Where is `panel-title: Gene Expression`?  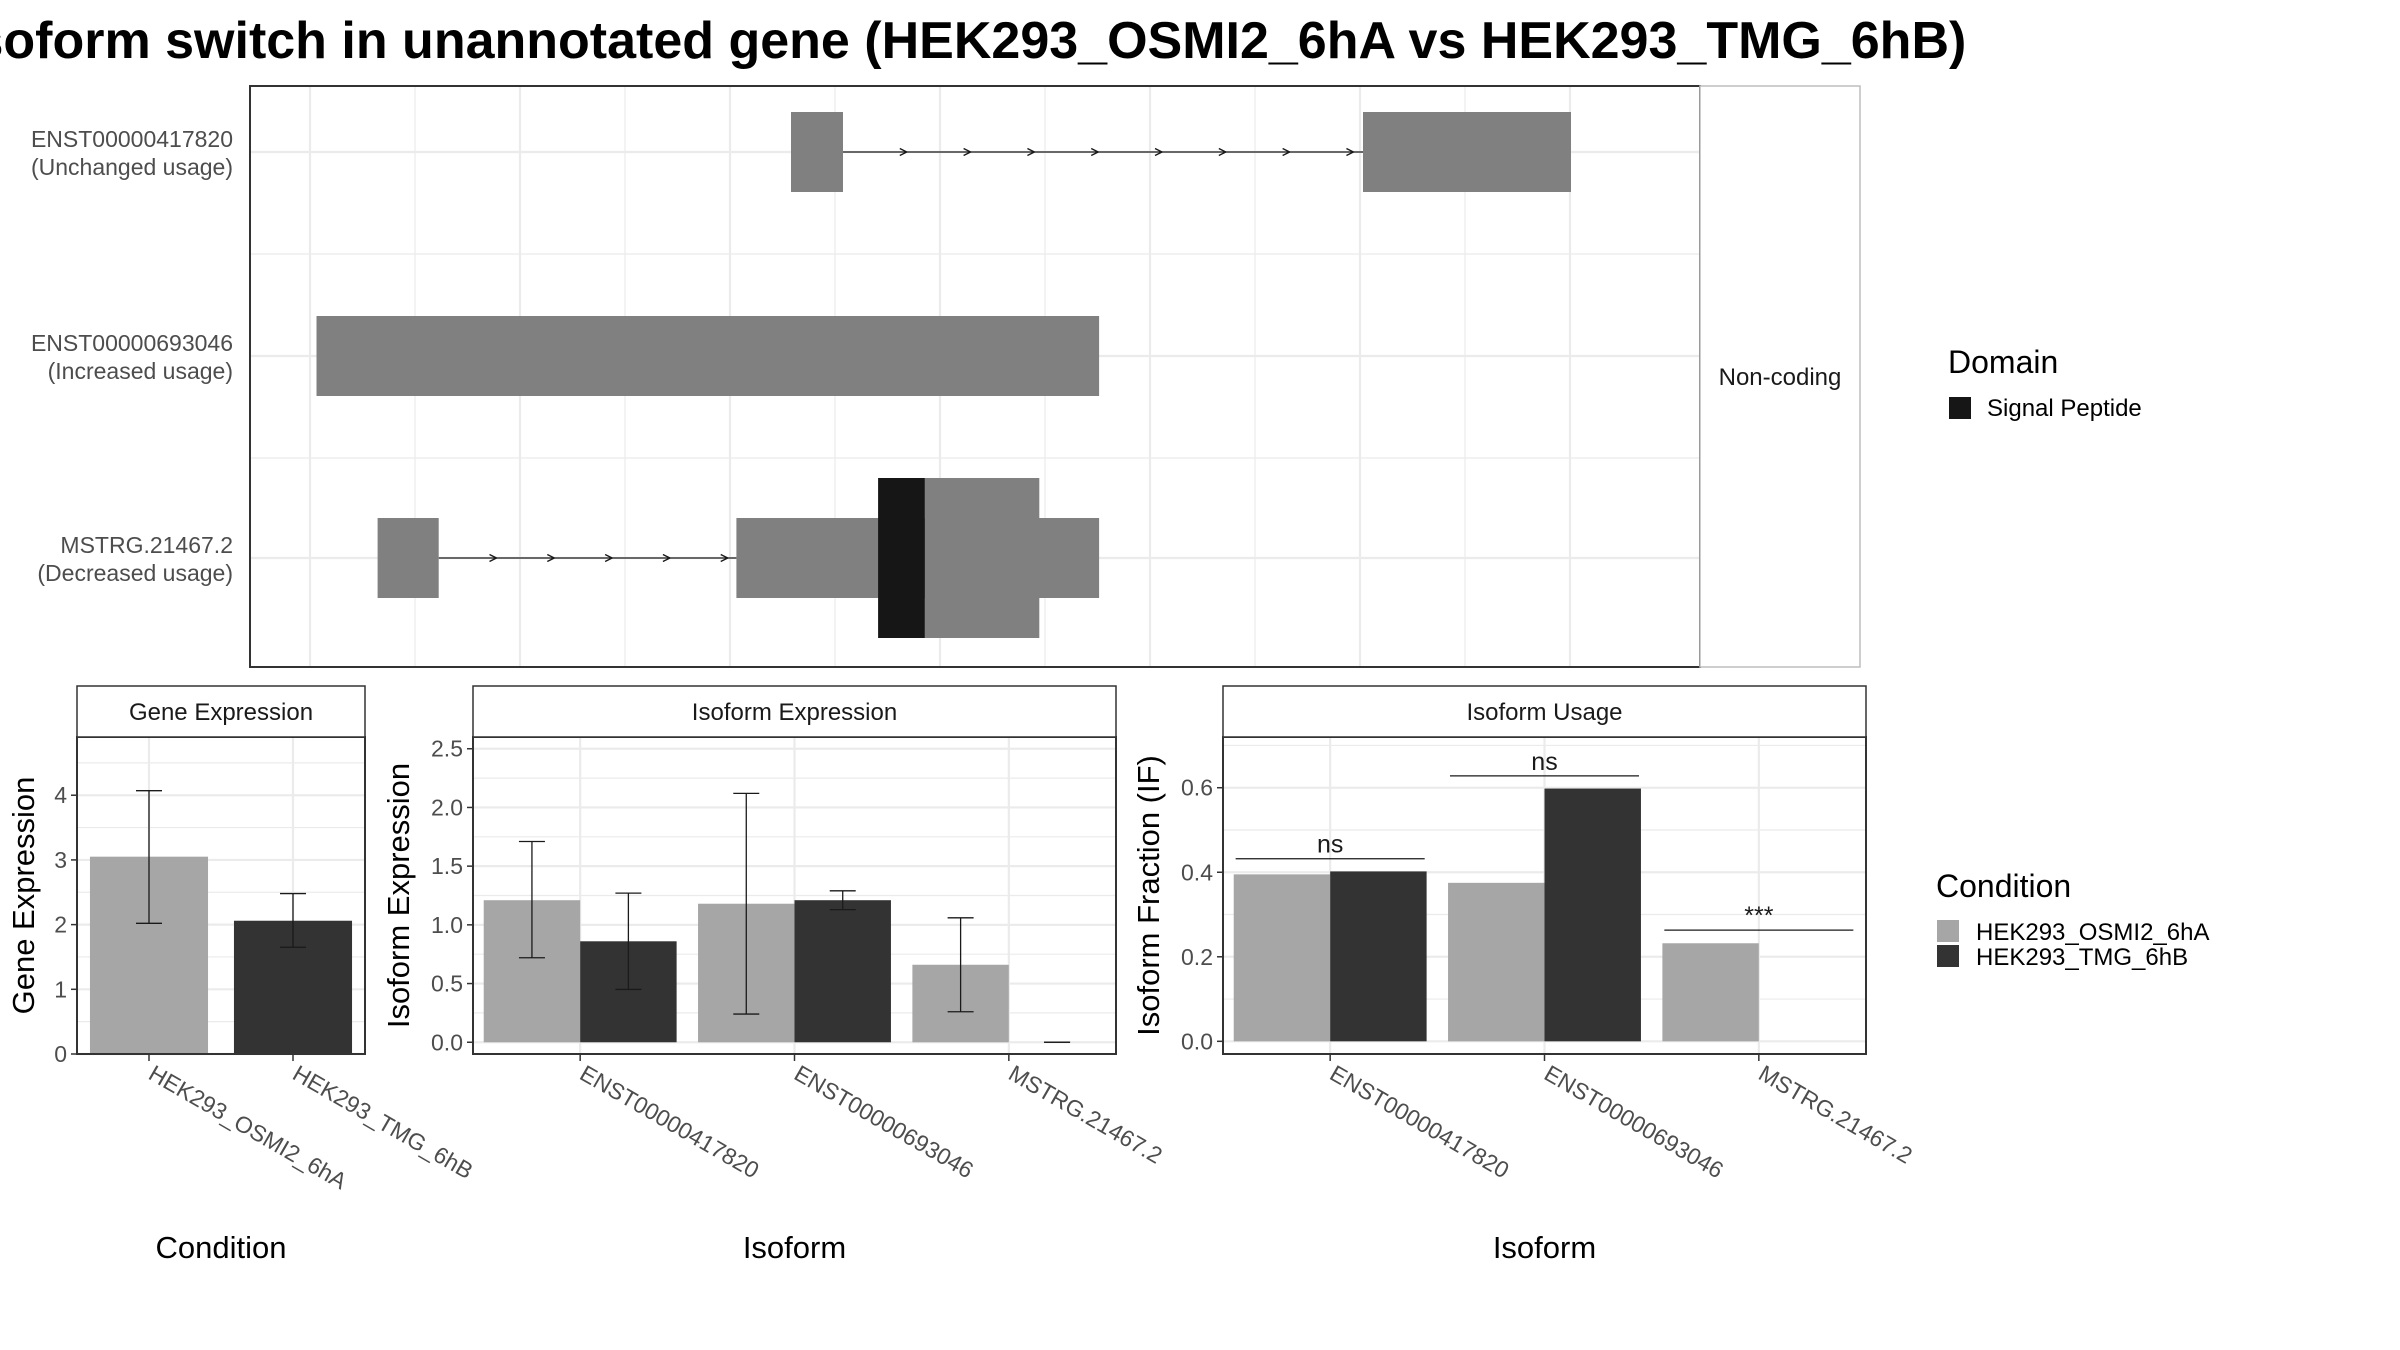 panel-title: Gene Expression is located at coordinates (221, 712).